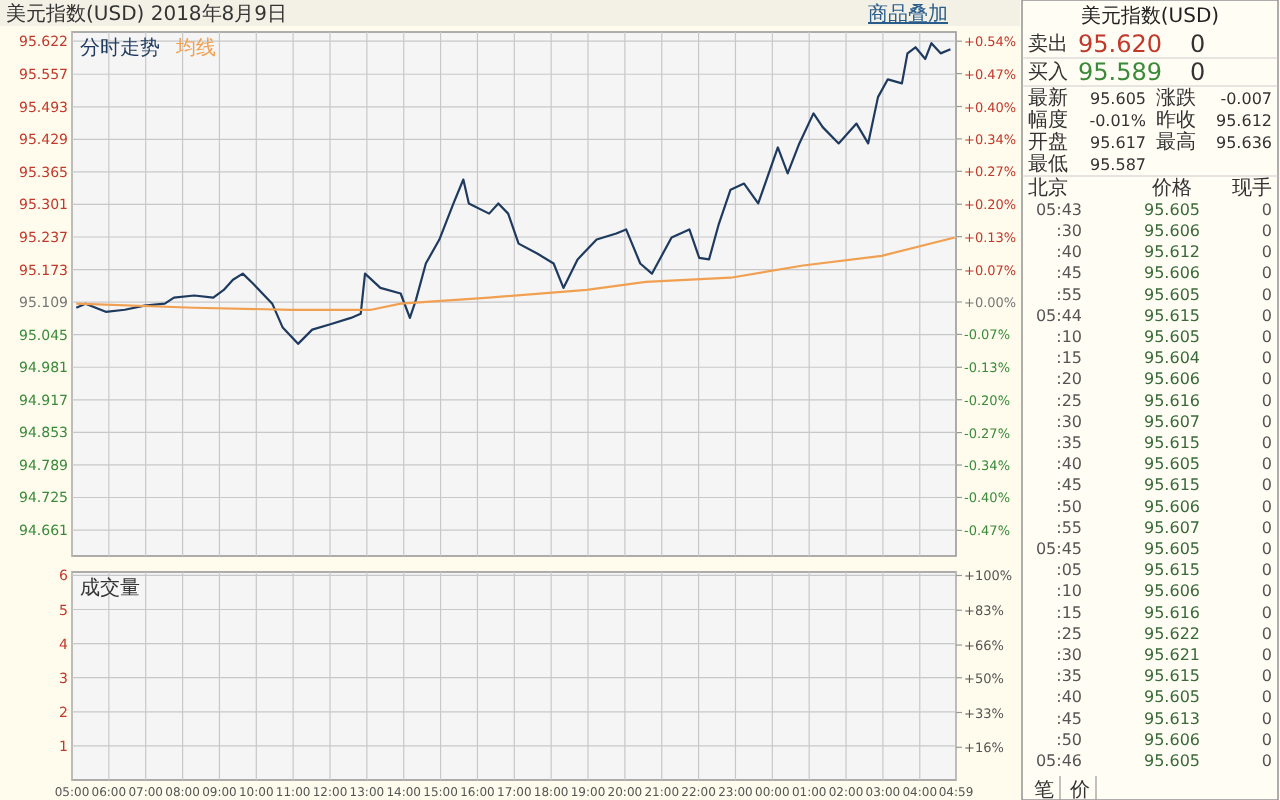  Describe the element at coordinates (1176, 120) in the screenshot. I see `text: 昨收` at that location.